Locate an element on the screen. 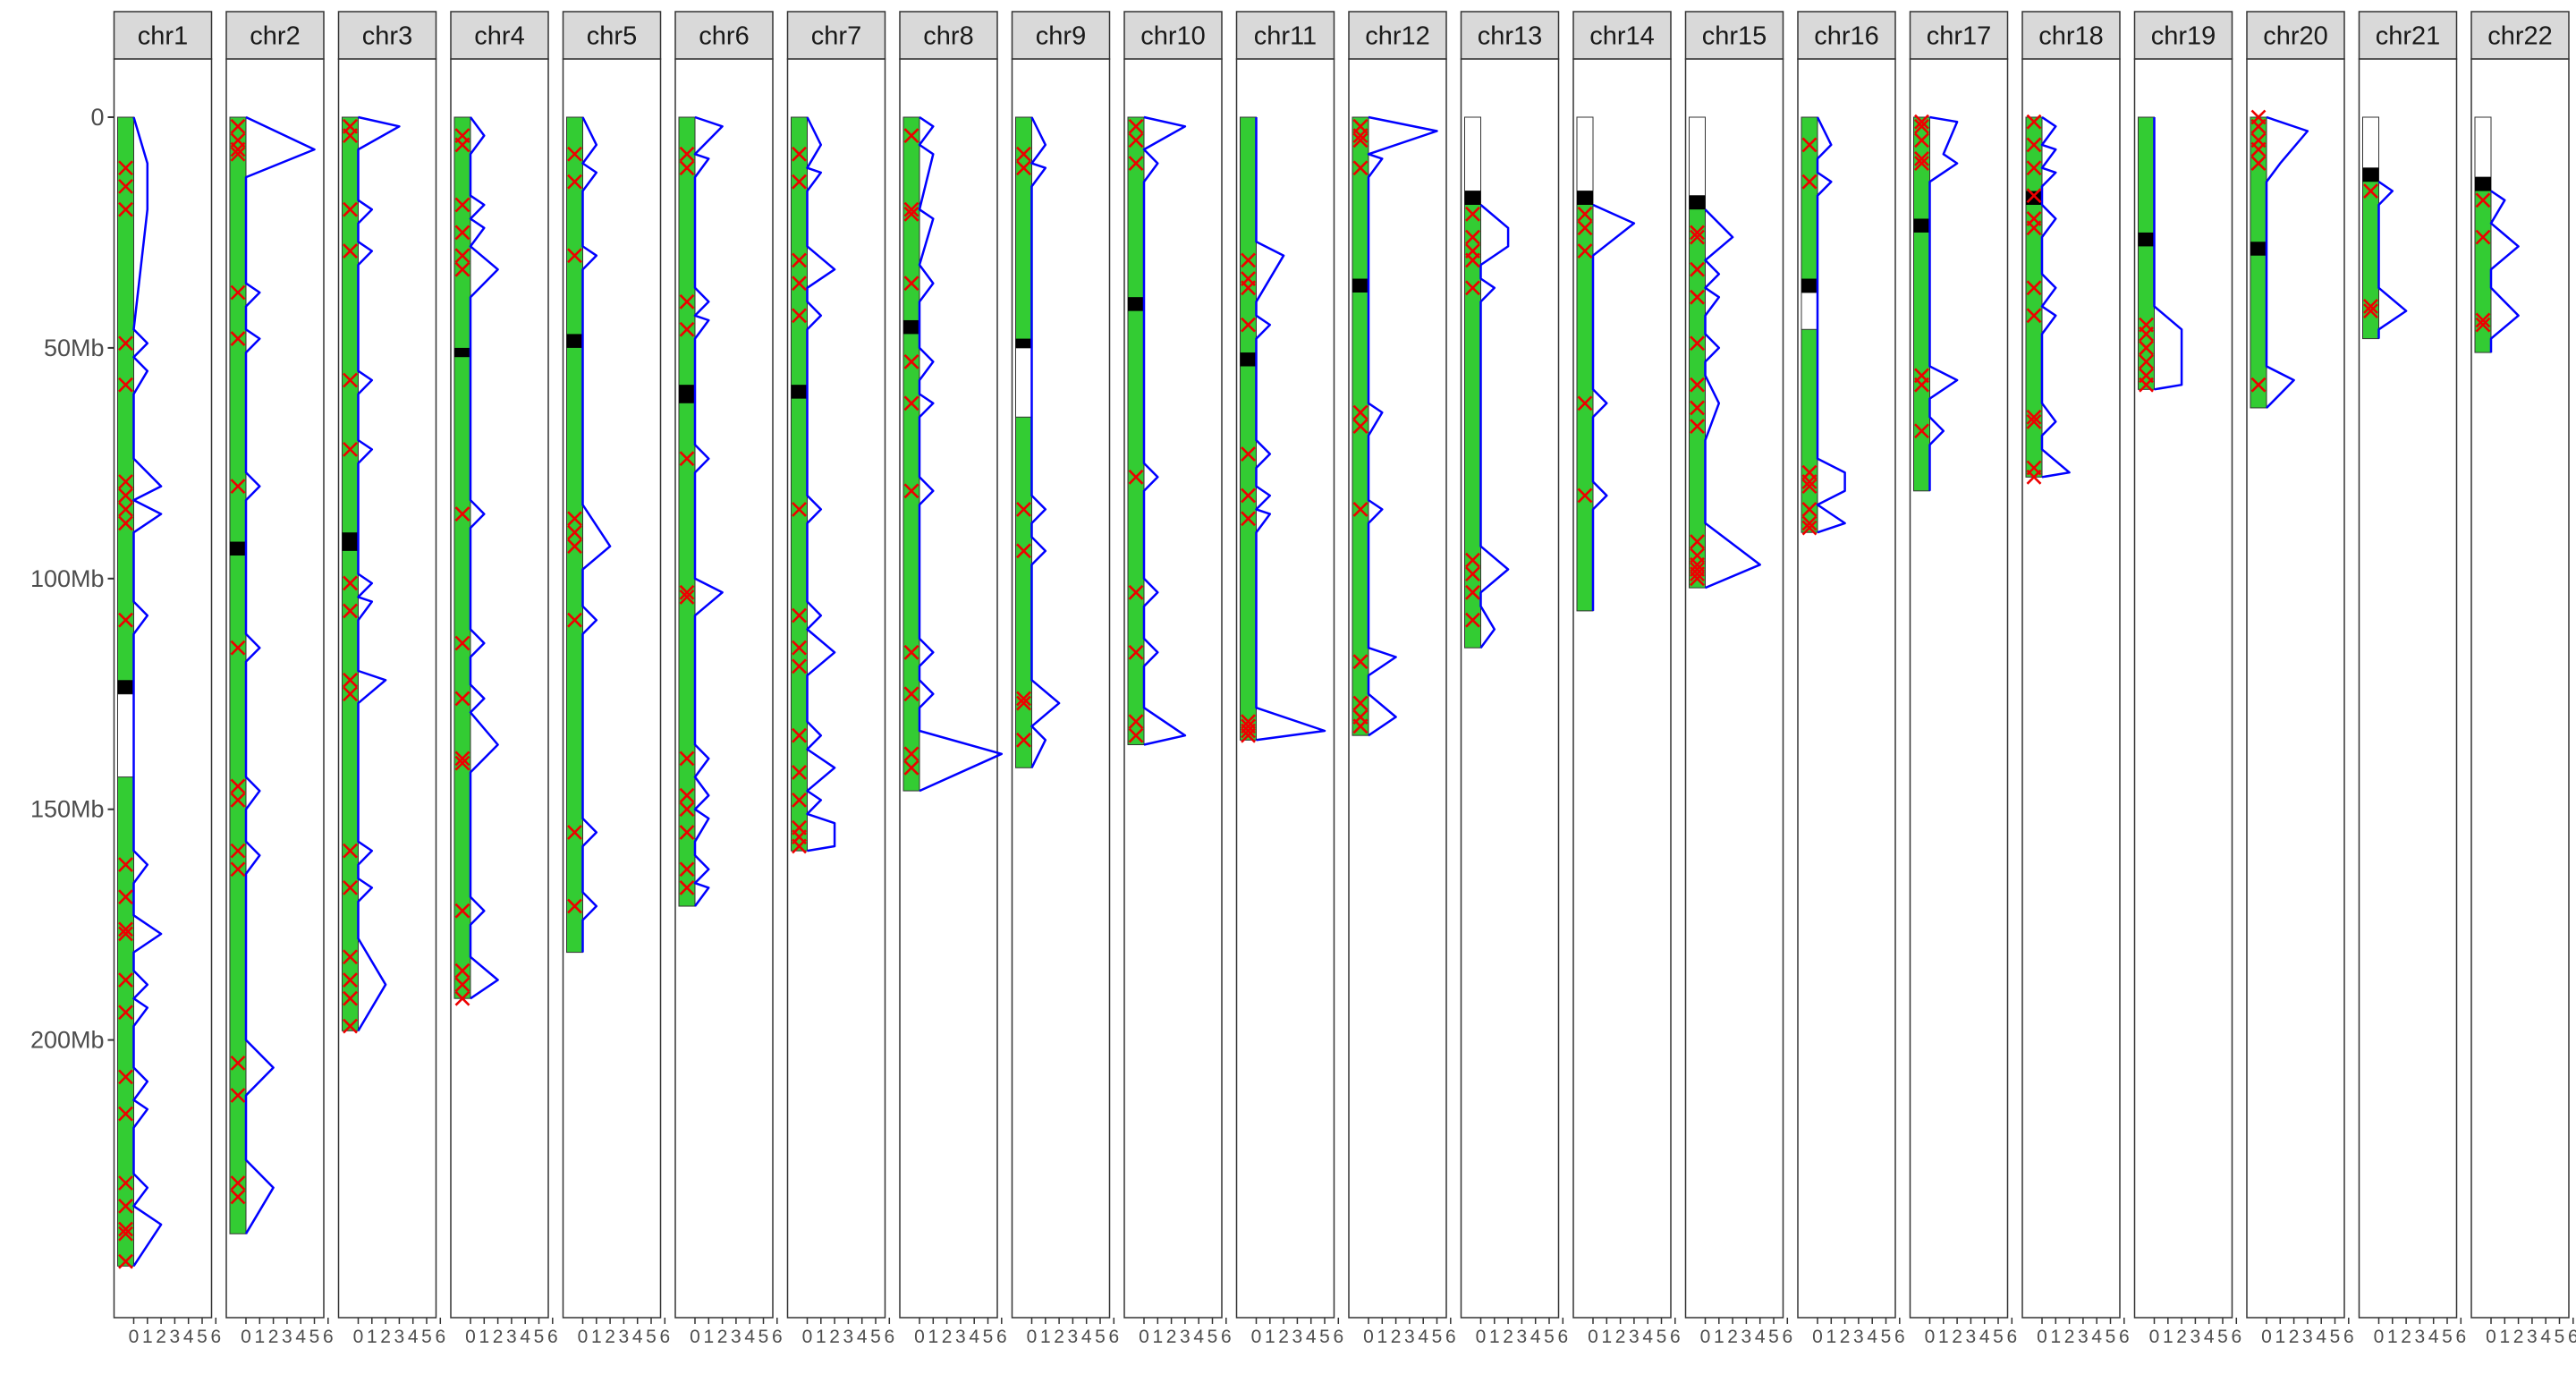  panel-chr12: chr12 0 1 2 3 4 5 6 is located at coordinates (1402, 679).